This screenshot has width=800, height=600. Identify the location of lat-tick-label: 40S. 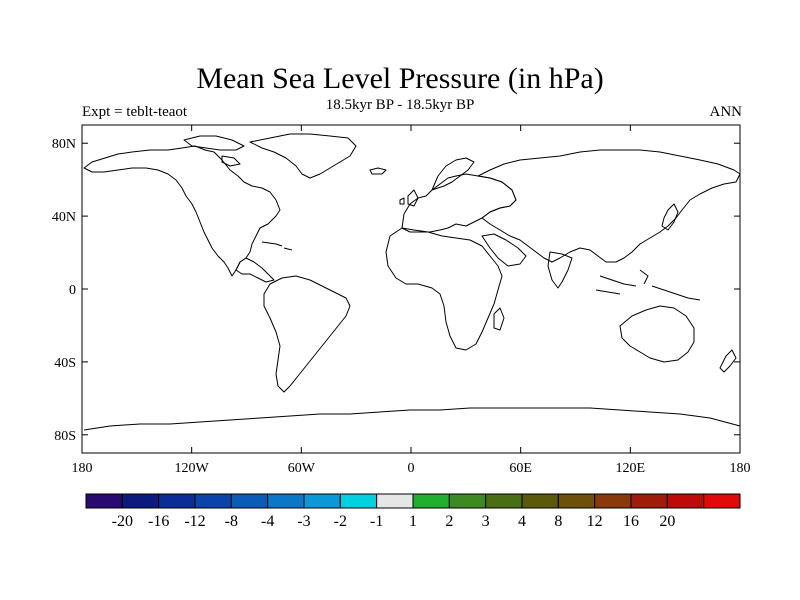
(65, 363).